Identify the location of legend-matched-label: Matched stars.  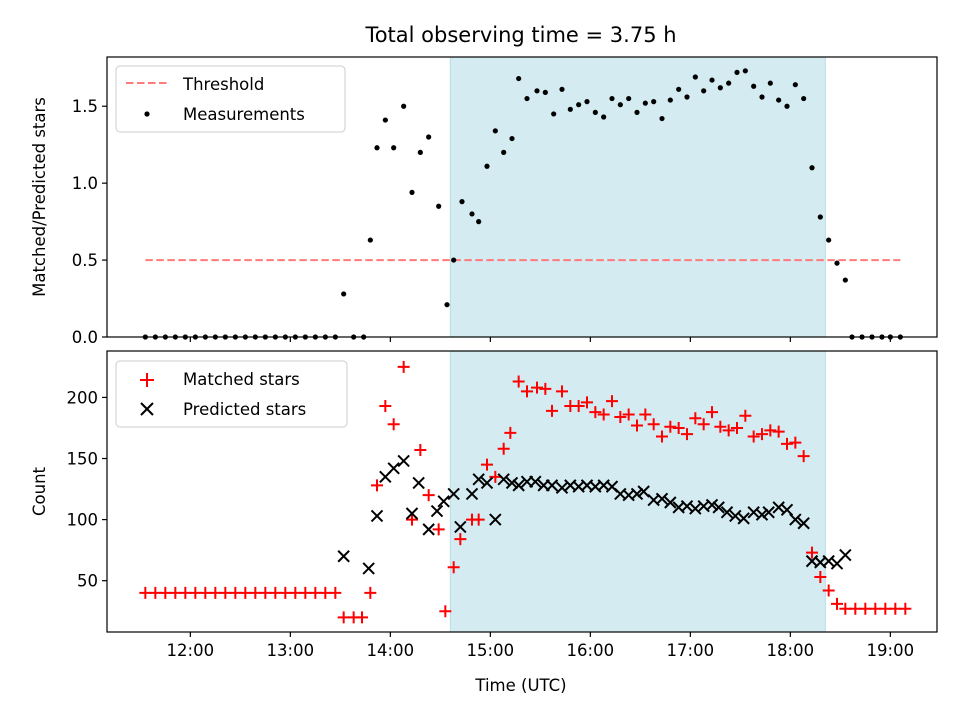
(241, 379).